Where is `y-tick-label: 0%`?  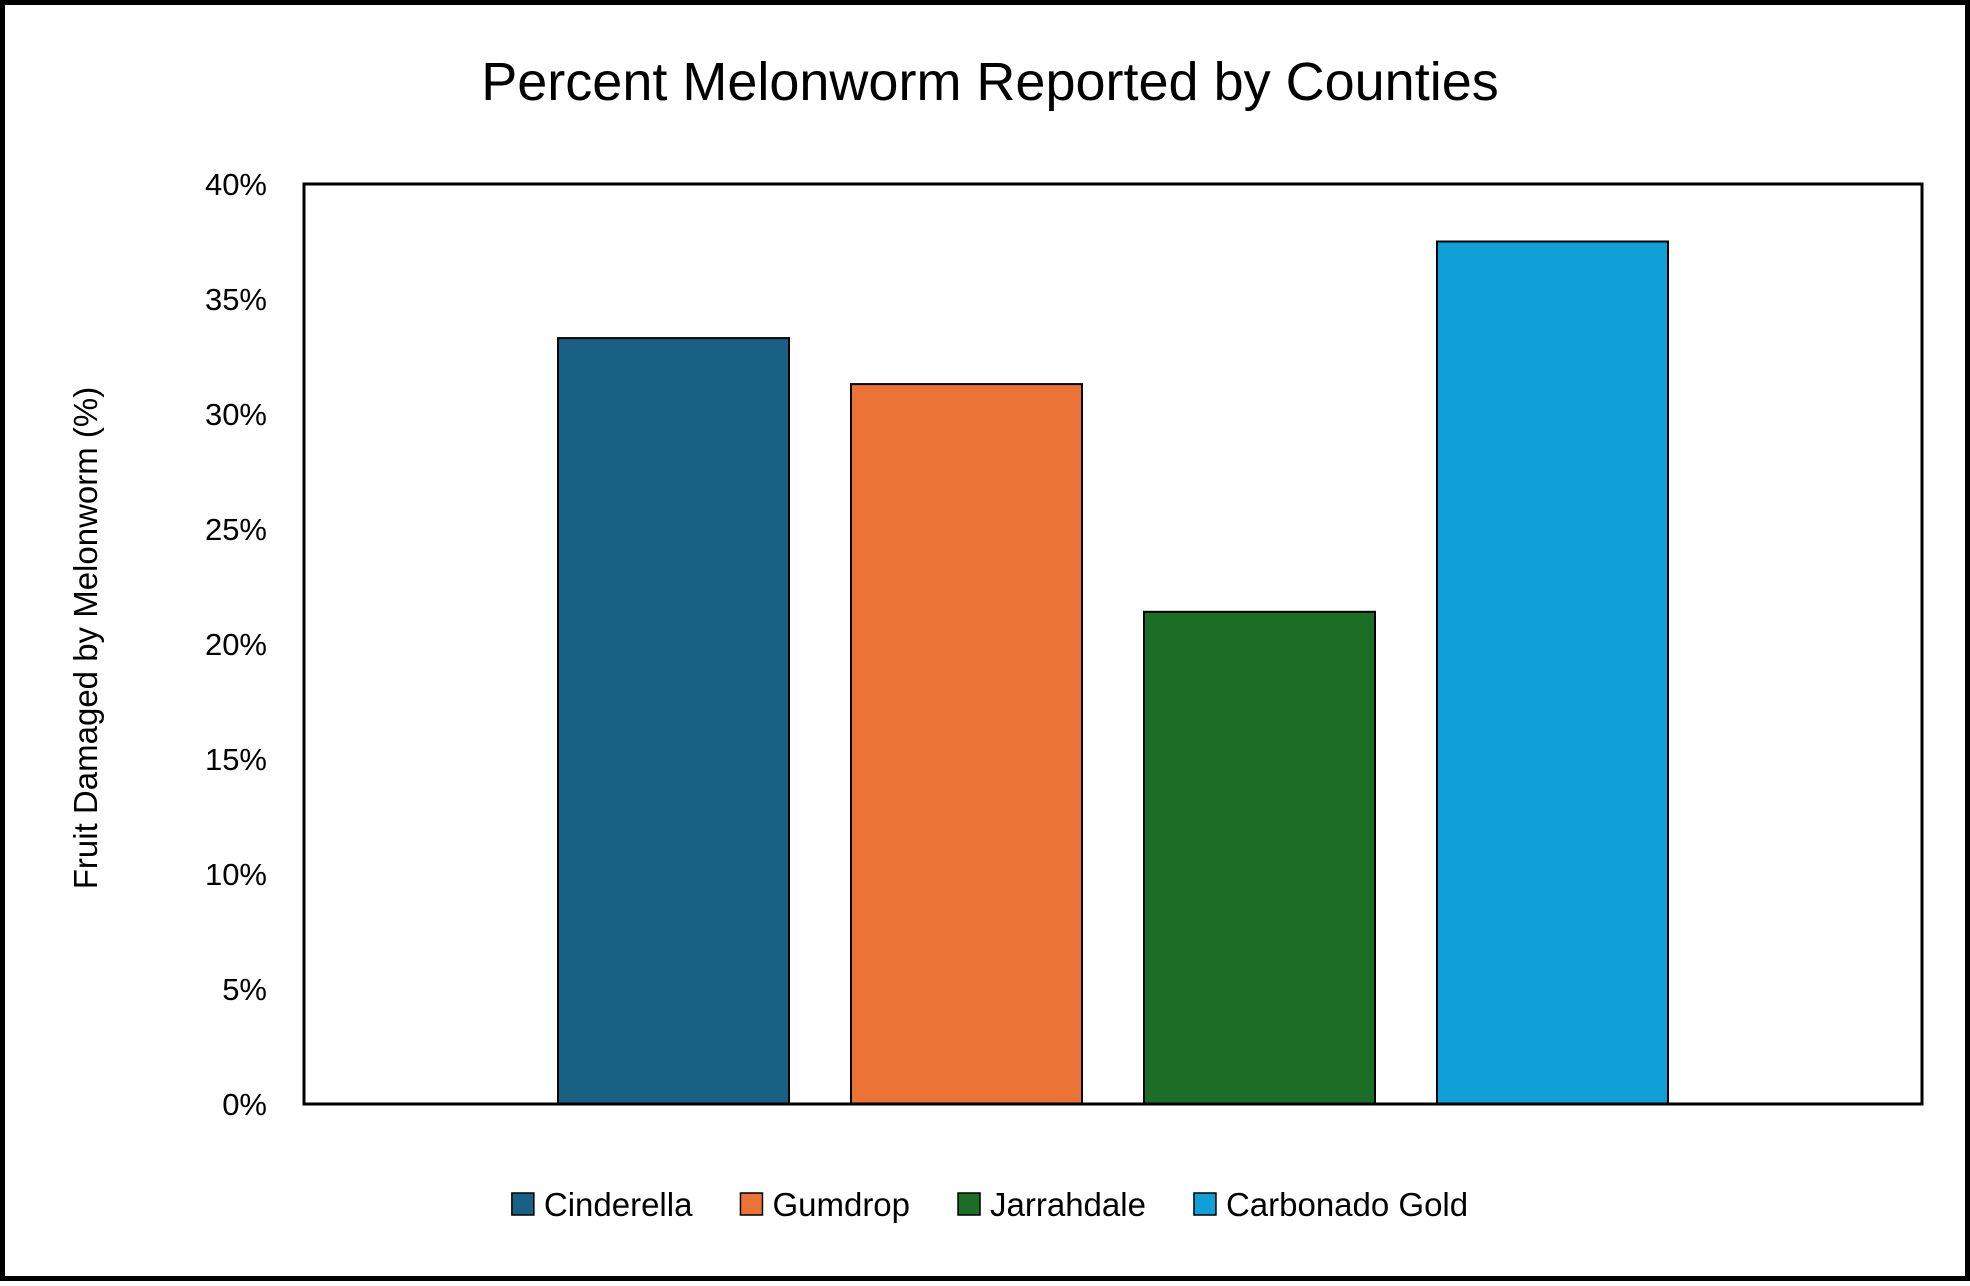 y-tick-label: 0% is located at coordinates (244, 1104).